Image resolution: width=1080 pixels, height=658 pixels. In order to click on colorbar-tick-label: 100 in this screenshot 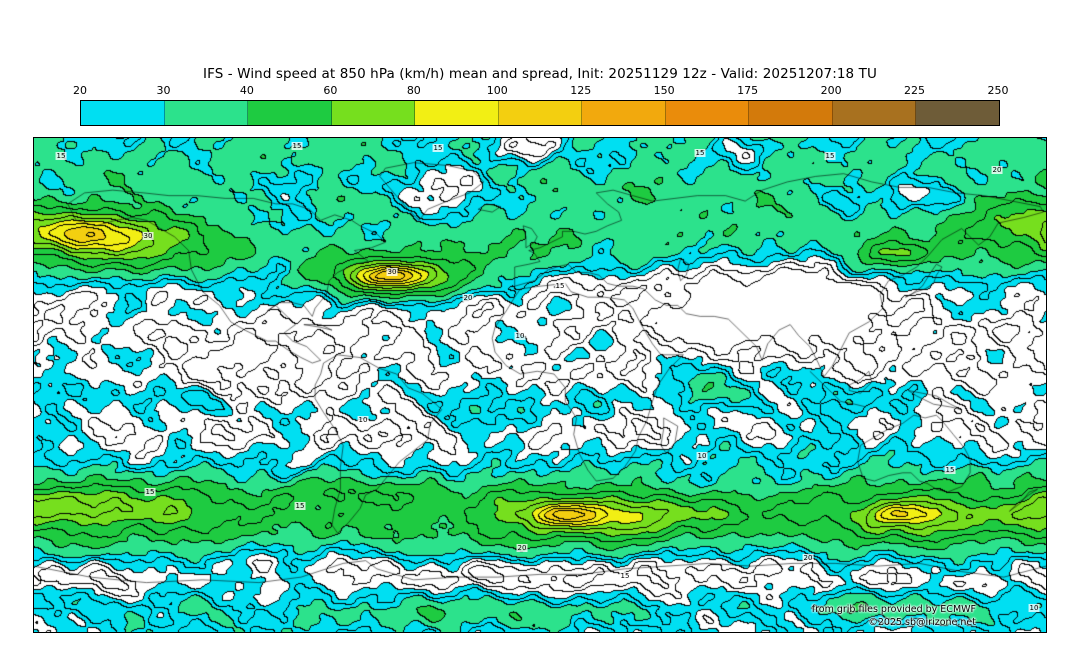, I will do `click(497, 90)`.